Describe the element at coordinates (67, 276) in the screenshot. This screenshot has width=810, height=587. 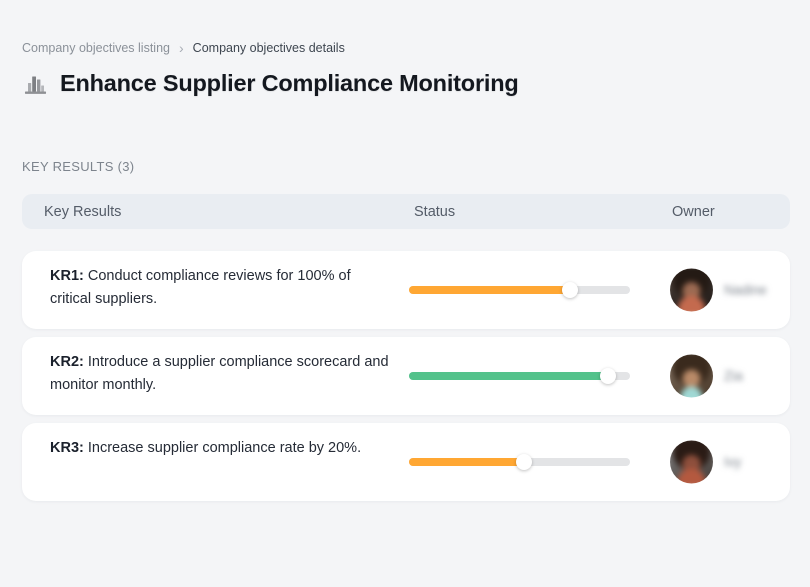
I see `key-result-label: KR1:` at that location.